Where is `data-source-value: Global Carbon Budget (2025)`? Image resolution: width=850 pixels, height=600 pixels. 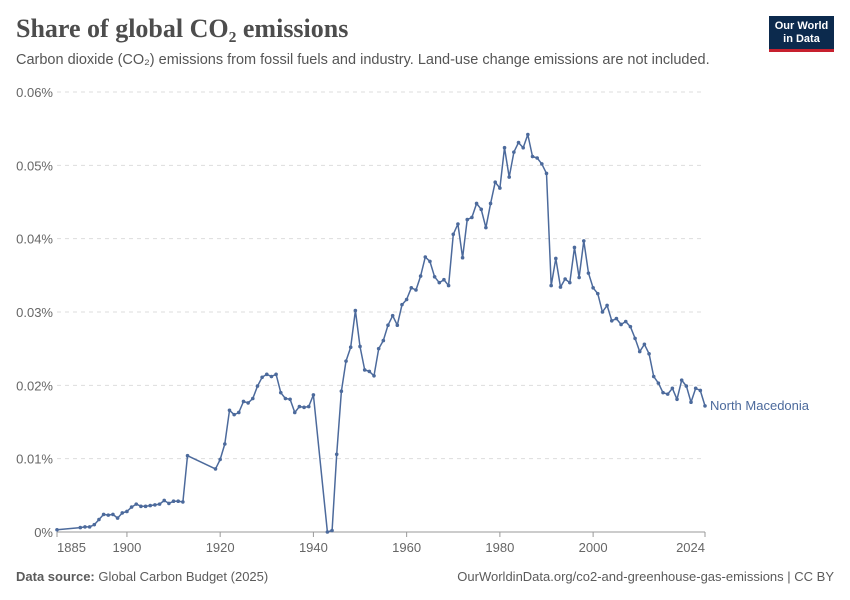 data-source-value: Global Carbon Budget (2025) is located at coordinates (183, 576).